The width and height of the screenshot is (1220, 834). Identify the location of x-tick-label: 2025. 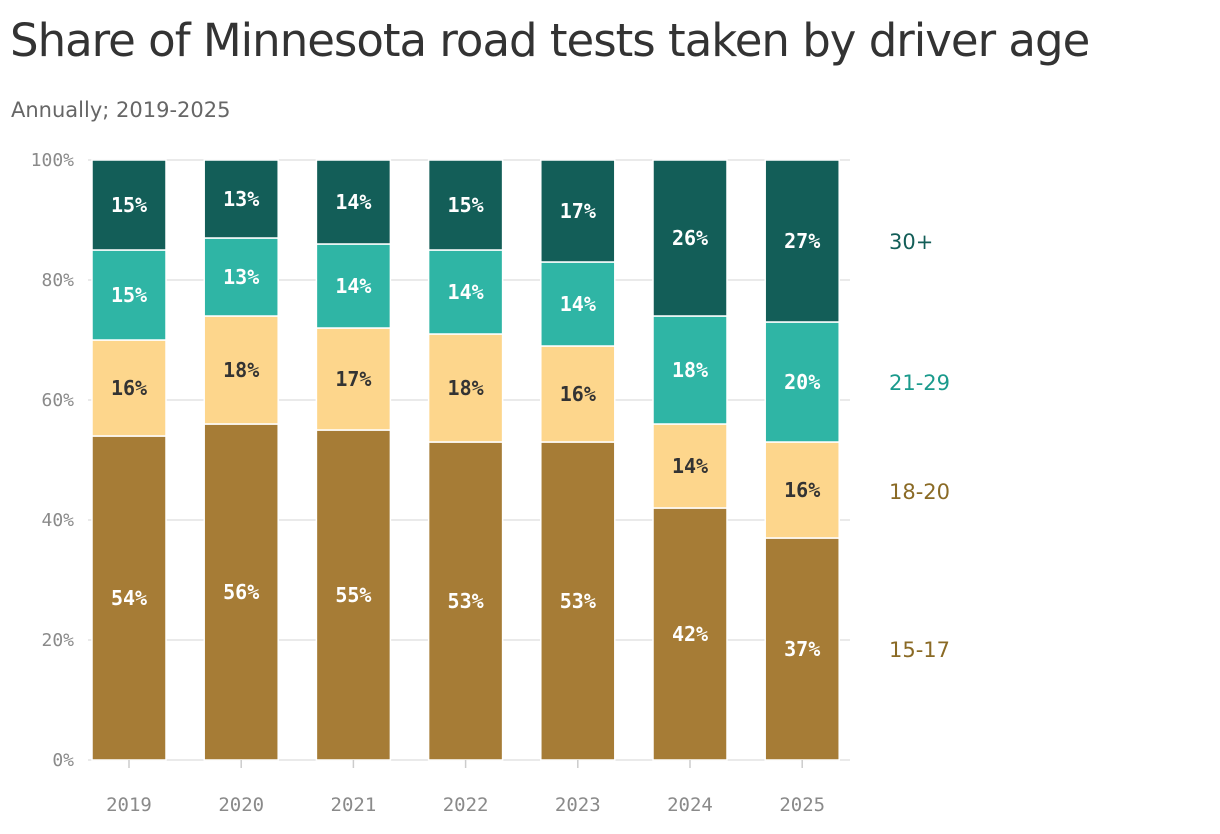
(802, 805).